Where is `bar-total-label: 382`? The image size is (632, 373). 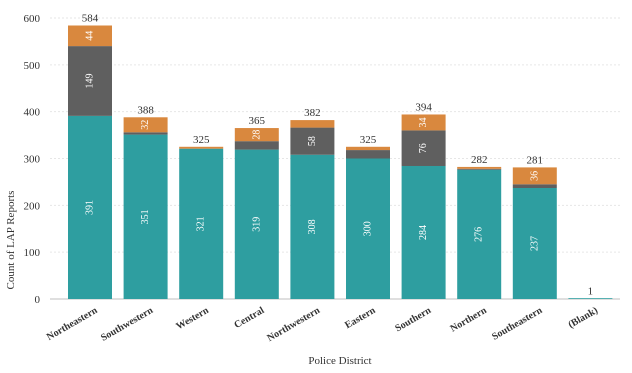 bar-total-label: 382 is located at coordinates (312, 113).